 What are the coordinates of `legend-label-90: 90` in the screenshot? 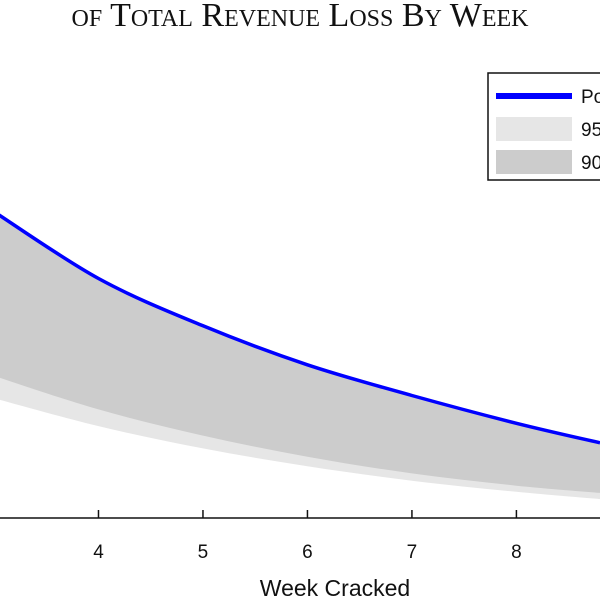 It's located at (590, 163).